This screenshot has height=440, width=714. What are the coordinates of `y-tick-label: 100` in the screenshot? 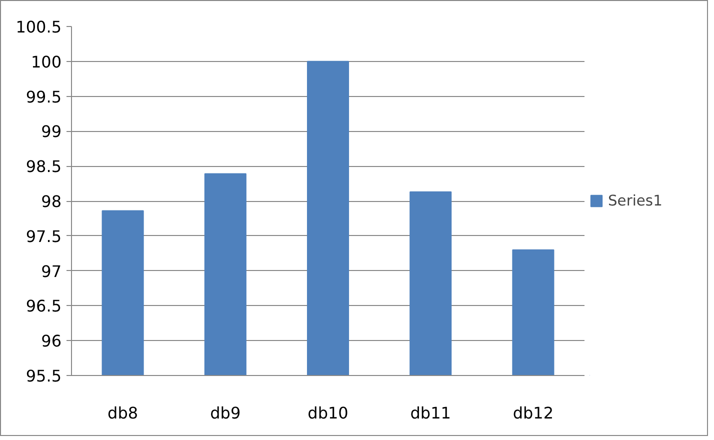 It's located at (46, 62).